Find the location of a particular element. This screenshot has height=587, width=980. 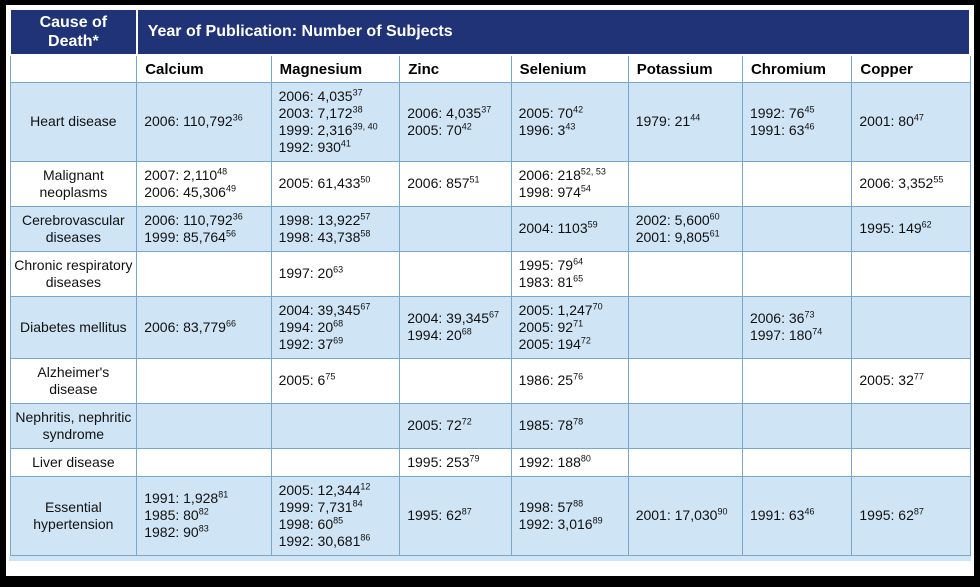

year-subjects-entry: 2001: 17,03090 is located at coordinates (681, 515).